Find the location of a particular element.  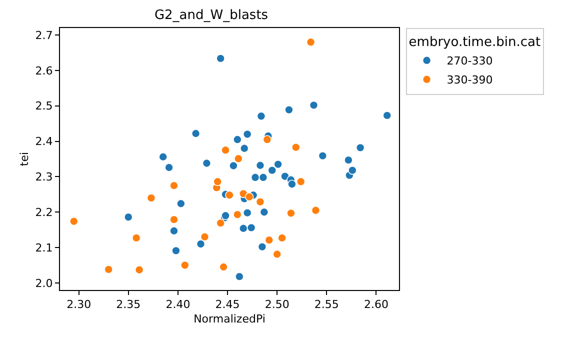

y-tick-label: 2.0 is located at coordinates (44, 283).